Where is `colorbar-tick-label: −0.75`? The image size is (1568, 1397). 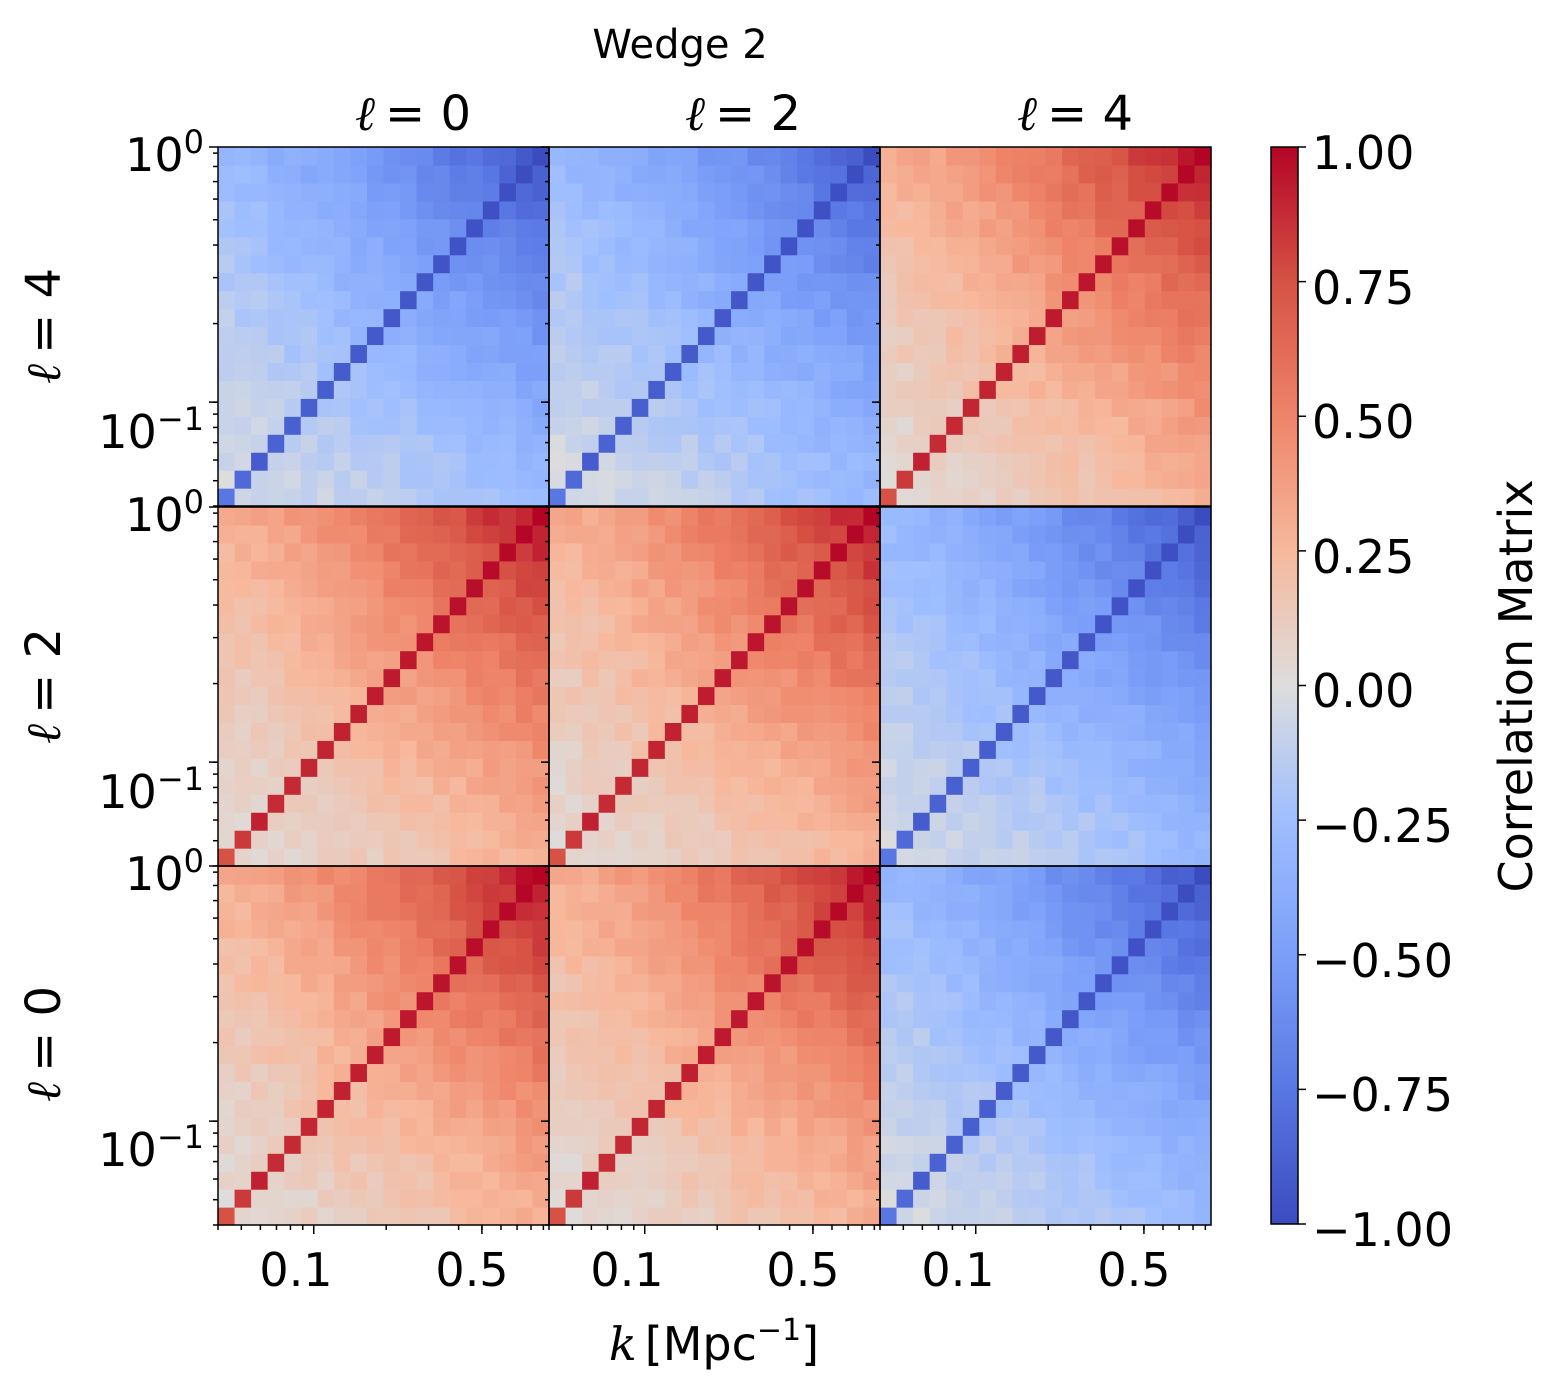
colorbar-tick-label: −0.75 is located at coordinates (1382, 1095).